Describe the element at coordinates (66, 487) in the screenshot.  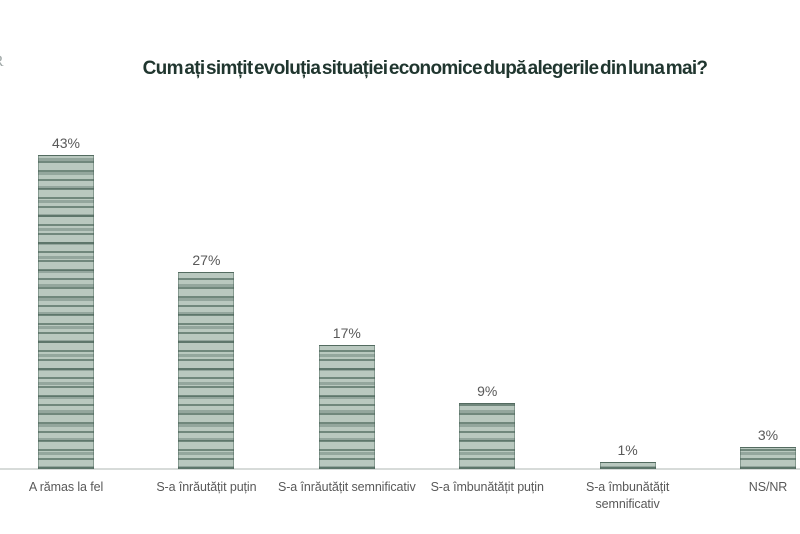
I see `bar-category-label: A rămas la fel` at that location.